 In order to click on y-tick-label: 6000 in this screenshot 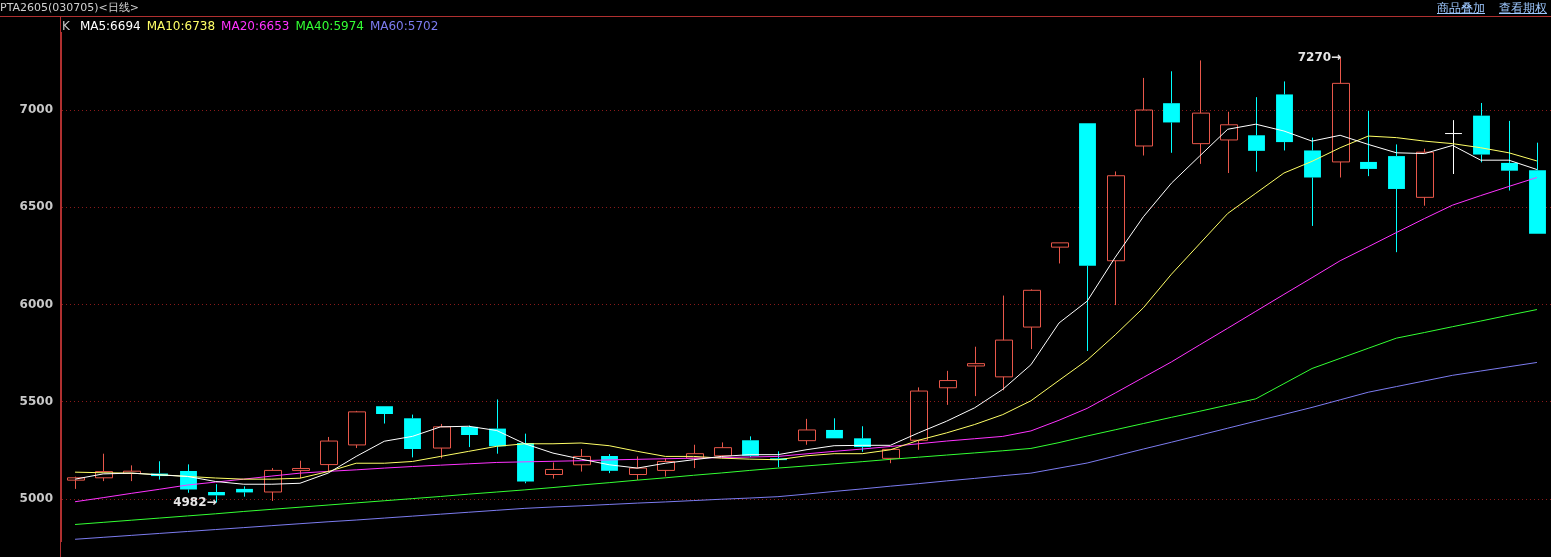, I will do `click(36, 303)`.